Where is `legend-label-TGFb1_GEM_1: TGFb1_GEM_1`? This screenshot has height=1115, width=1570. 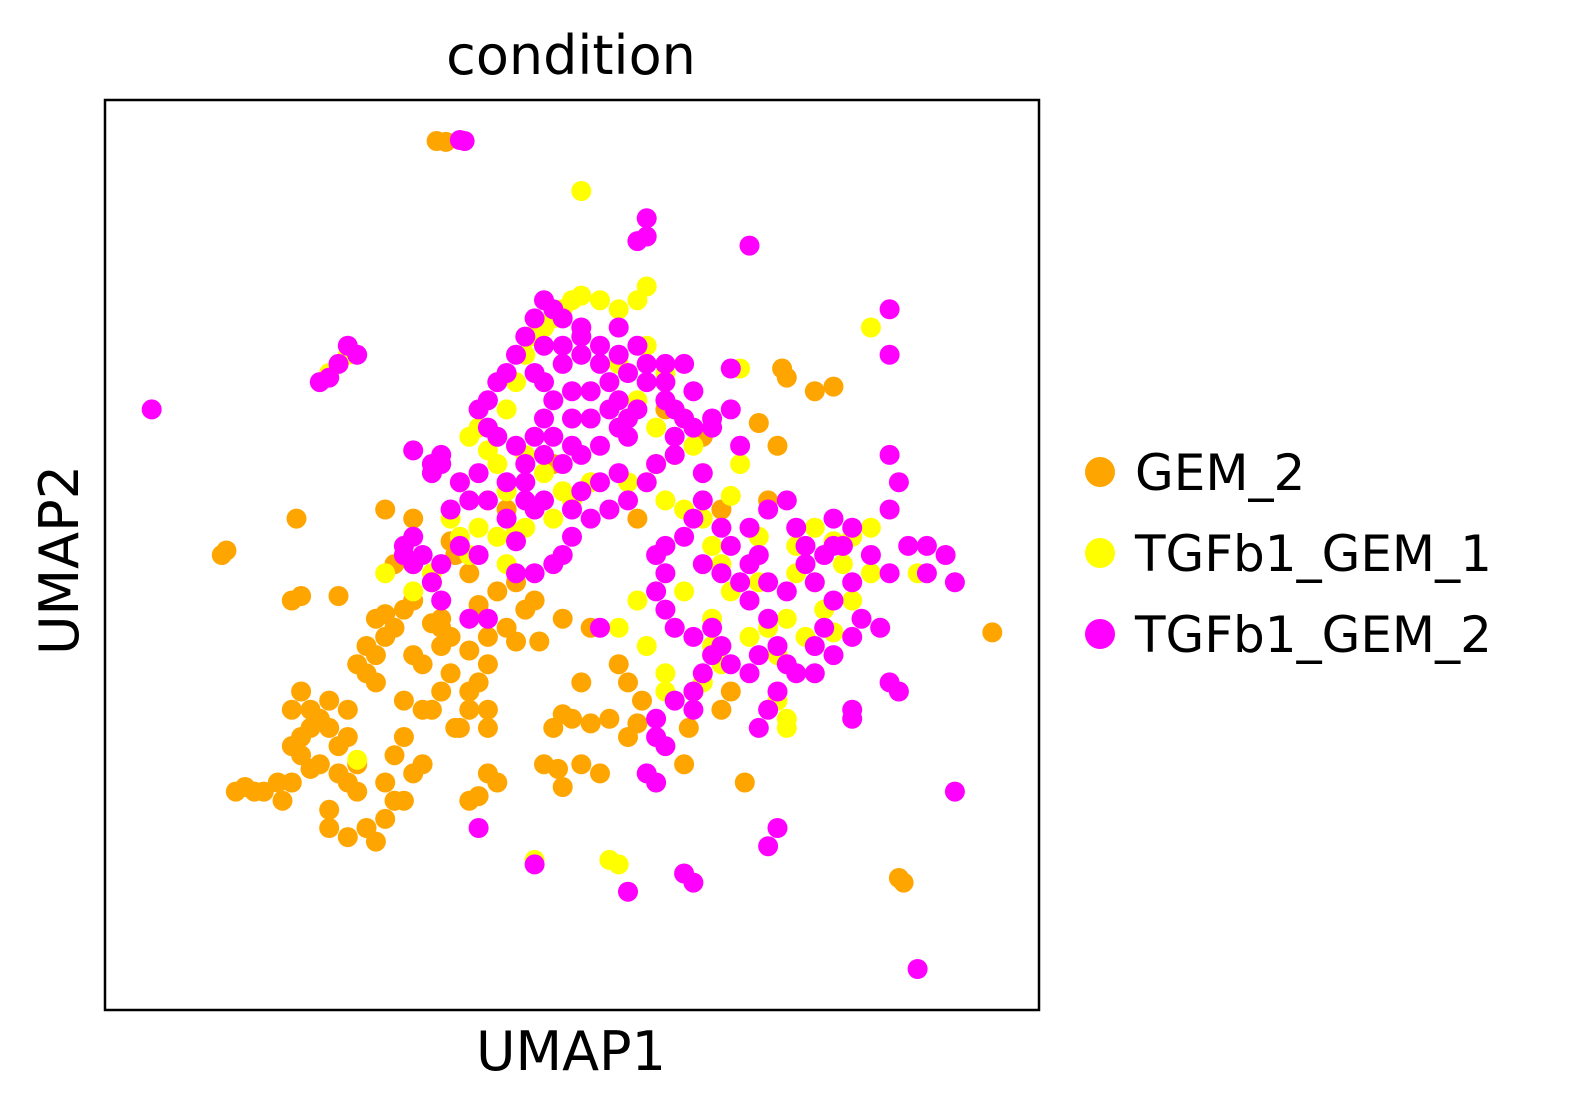
legend-label-TGFb1_GEM_1: TGFb1_GEM_1 is located at coordinates (1313, 554).